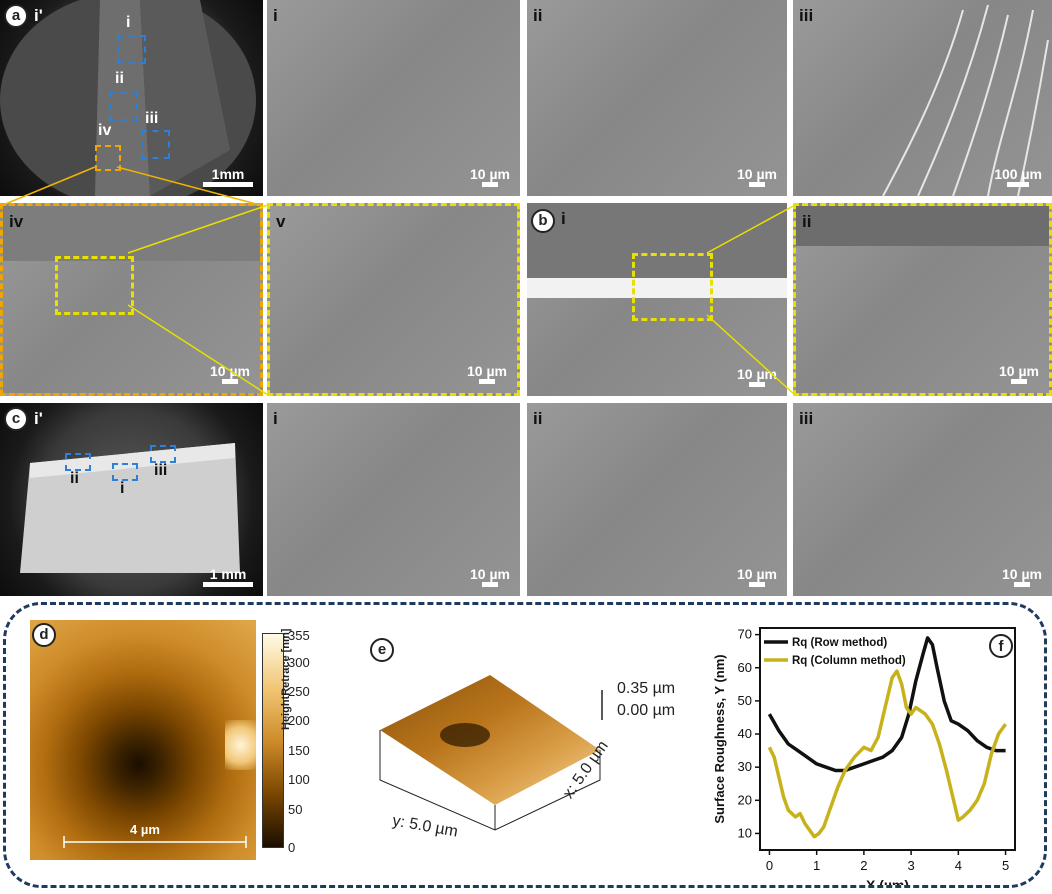  I want to click on z-axis-bottom-label: 0.00 µm, so click(646, 710).